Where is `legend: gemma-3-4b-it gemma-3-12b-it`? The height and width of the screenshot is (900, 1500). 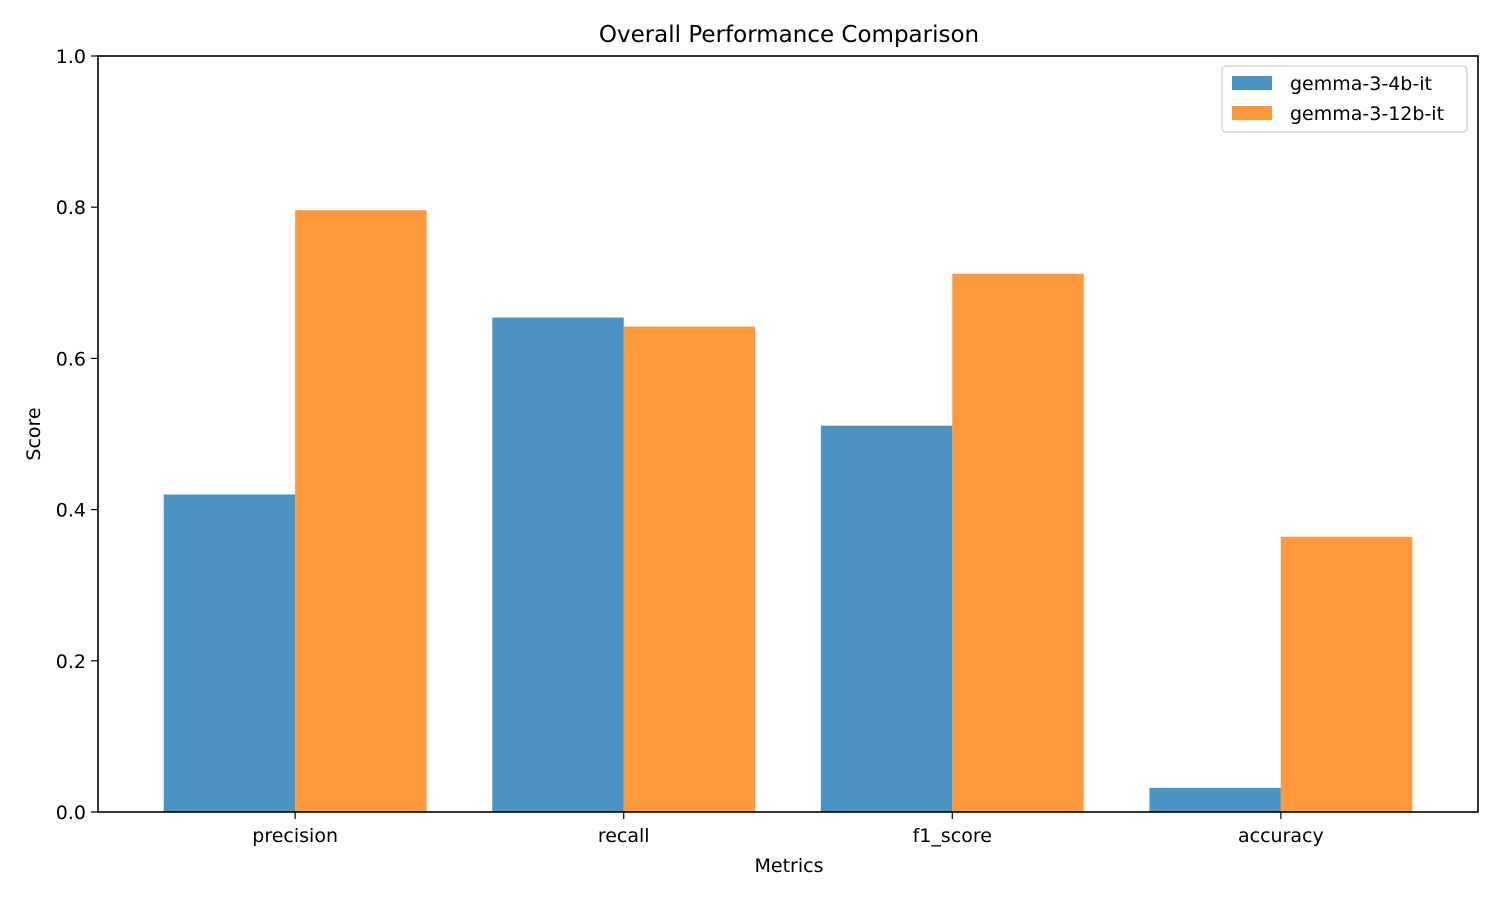 legend: gemma-3-4b-it gemma-3-12b-it is located at coordinates (1344, 99).